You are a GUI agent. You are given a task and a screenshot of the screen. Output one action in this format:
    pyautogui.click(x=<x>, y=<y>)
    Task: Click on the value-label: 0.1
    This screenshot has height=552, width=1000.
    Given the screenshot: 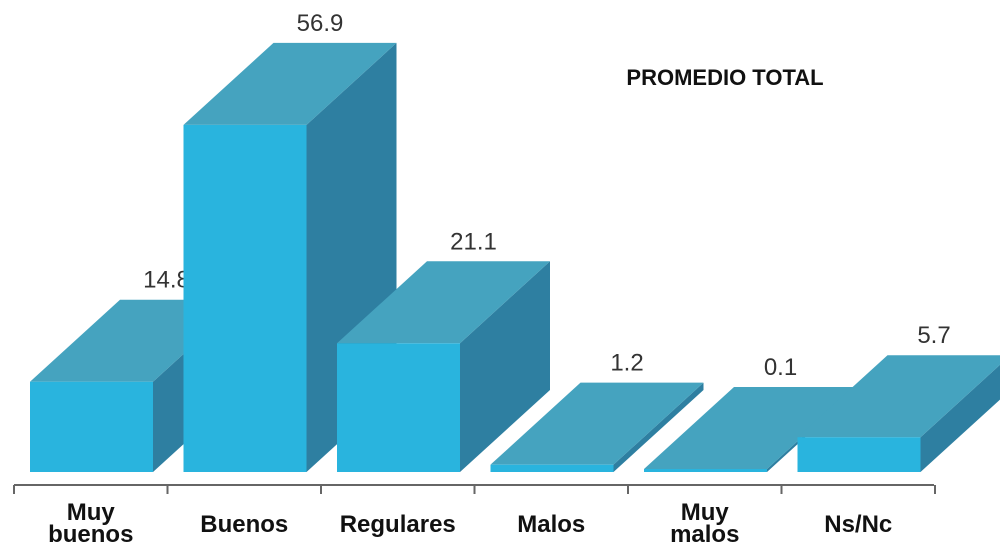 What is the action you would take?
    pyautogui.click(x=780, y=367)
    